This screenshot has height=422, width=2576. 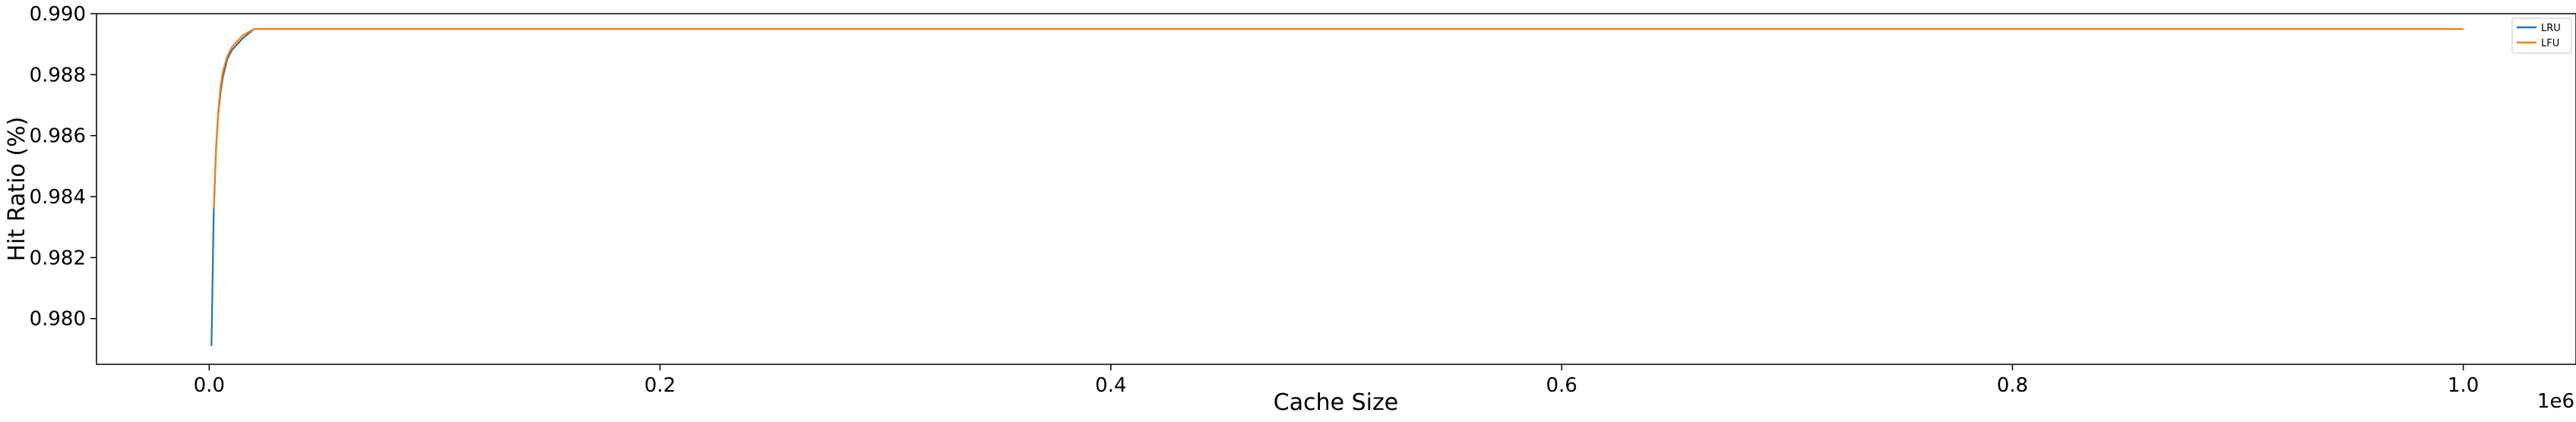 What do you see at coordinates (2012, 386) in the screenshot?
I see `x-tick-label: 0.8` at bounding box center [2012, 386].